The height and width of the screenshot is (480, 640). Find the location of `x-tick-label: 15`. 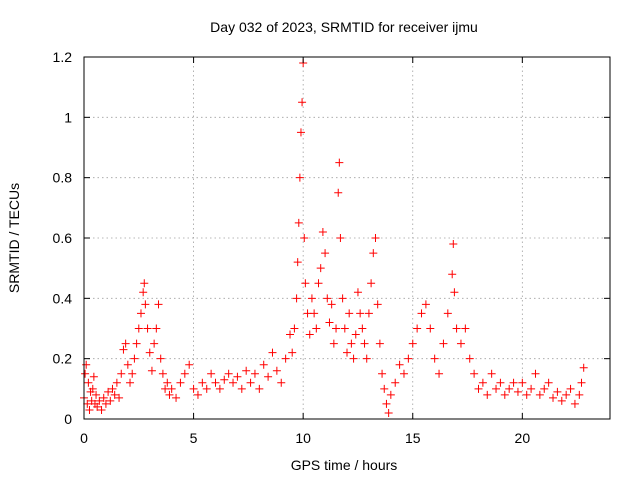

x-tick-label: 15 is located at coordinates (413, 438).